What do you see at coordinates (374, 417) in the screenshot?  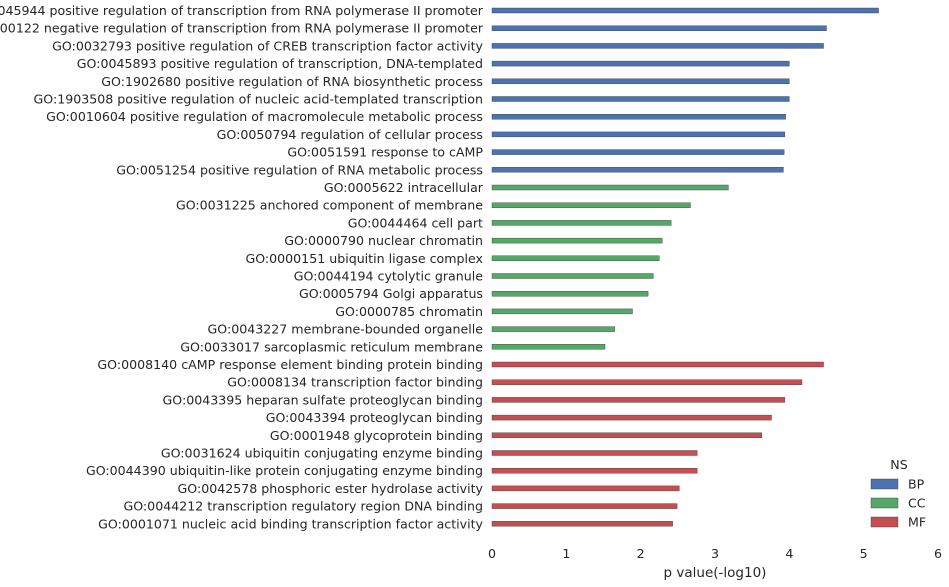 I see `category-label: GO:0043394 proteoglycan binding` at bounding box center [374, 417].